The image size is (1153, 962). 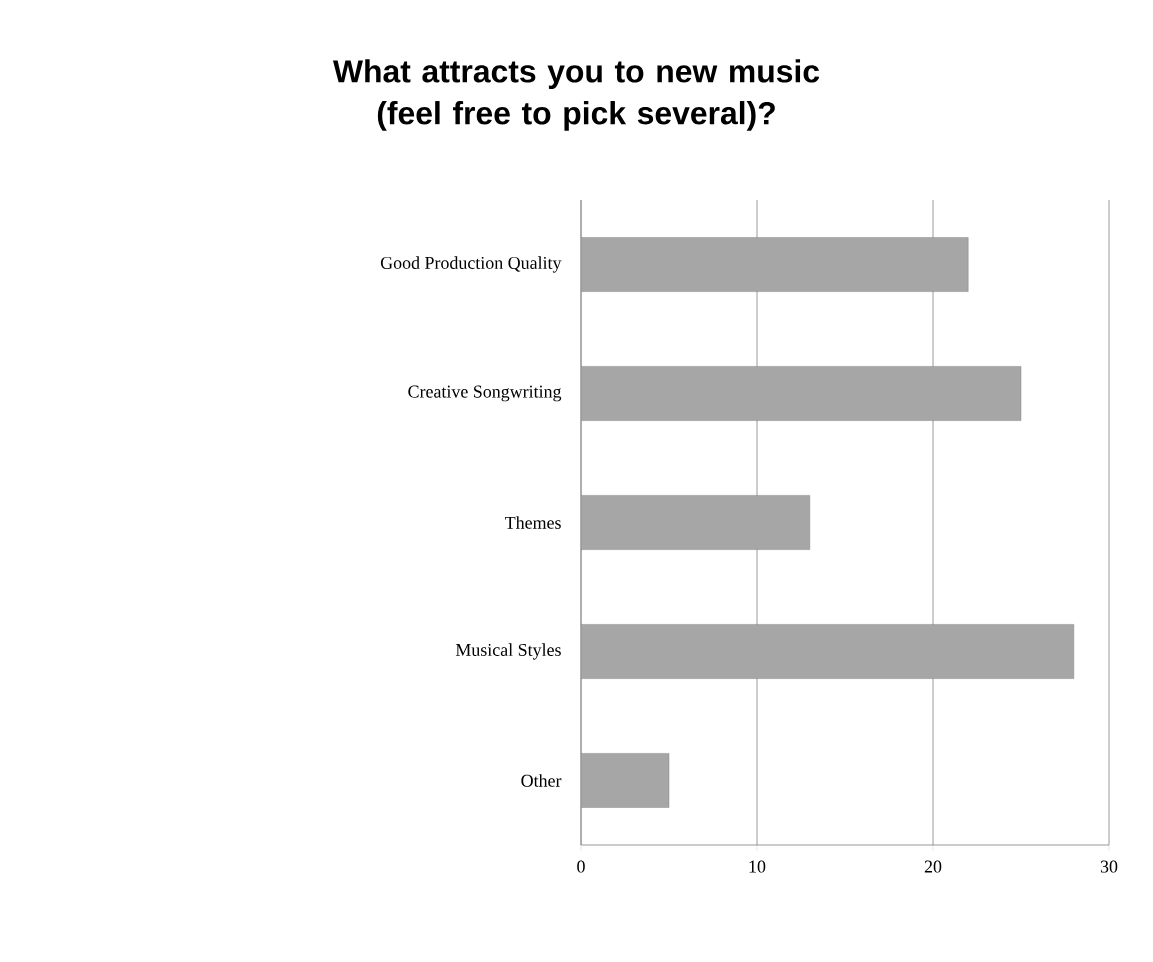 What do you see at coordinates (508, 651) in the screenshot?
I see `y-tick-label: Musical Styles` at bounding box center [508, 651].